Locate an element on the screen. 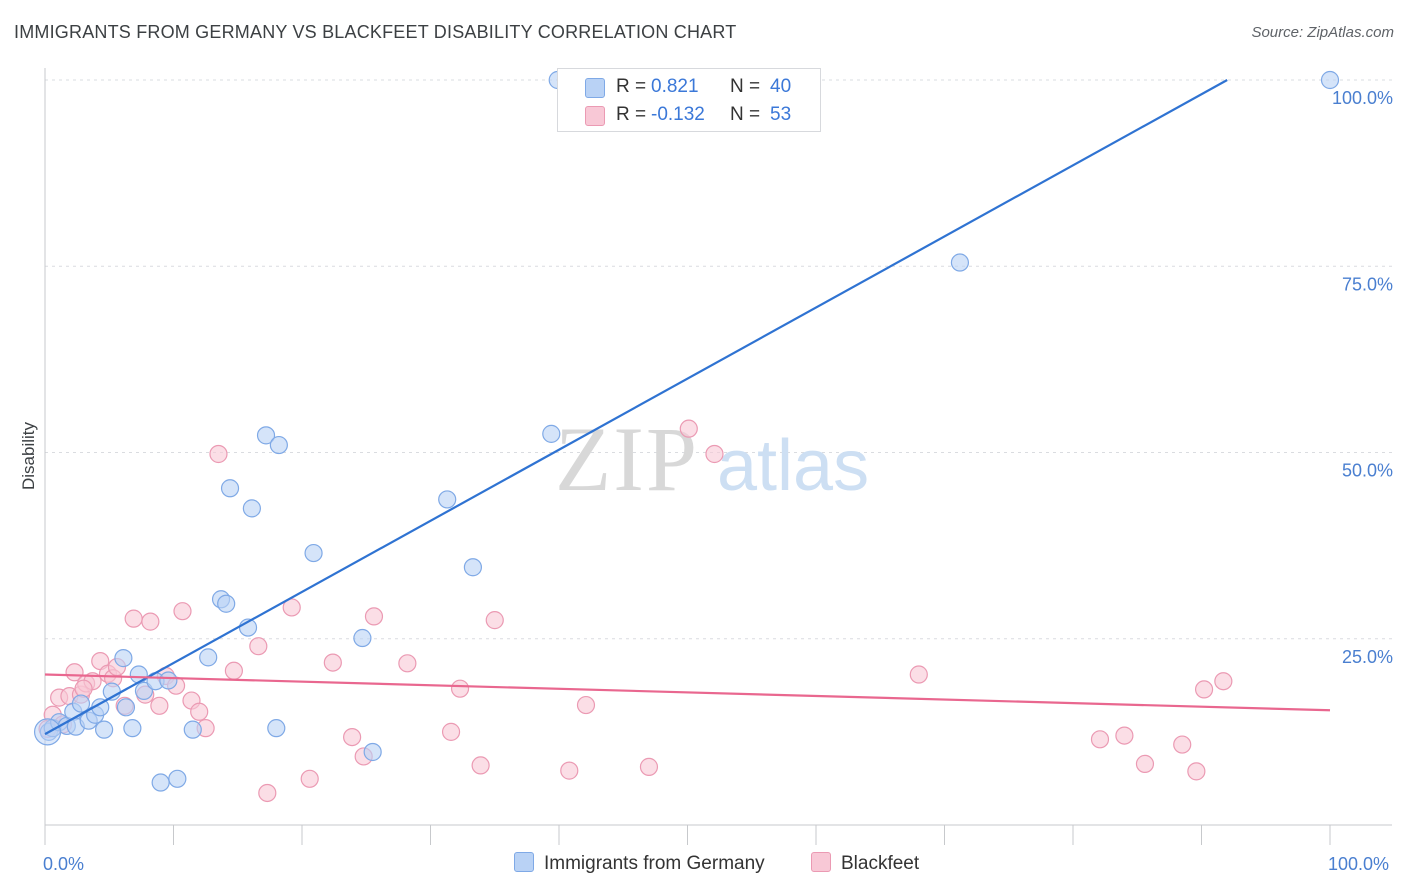  bottom-legend-label-germany: Immigrants from Germany is located at coordinates (654, 863).